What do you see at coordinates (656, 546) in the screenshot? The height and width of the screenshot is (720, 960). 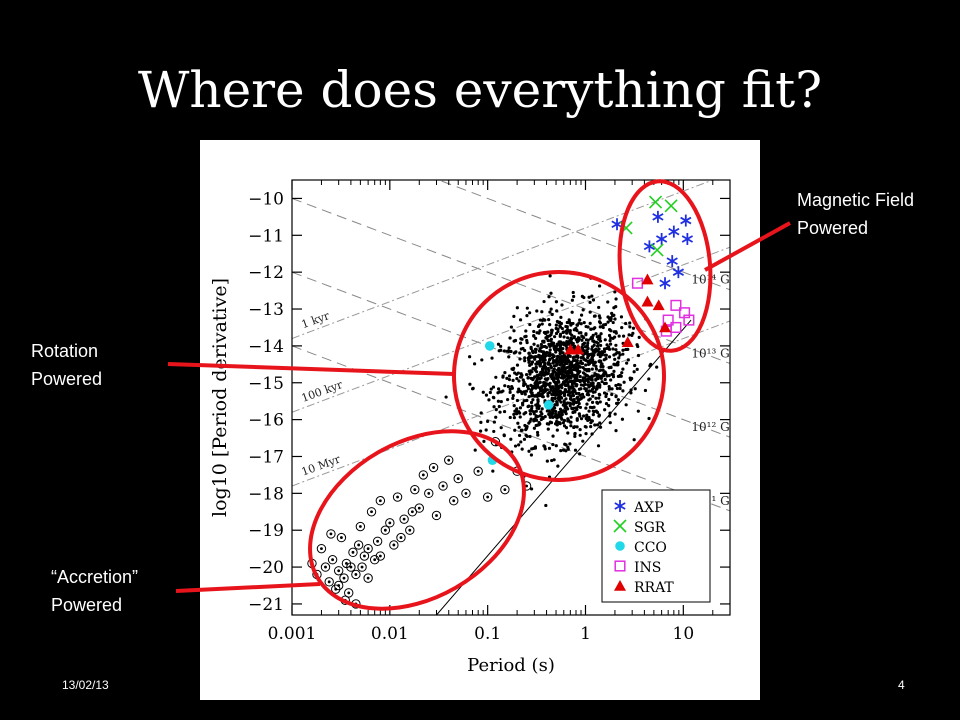 I see `legend: AXP SGR CCO INS RRAT` at bounding box center [656, 546].